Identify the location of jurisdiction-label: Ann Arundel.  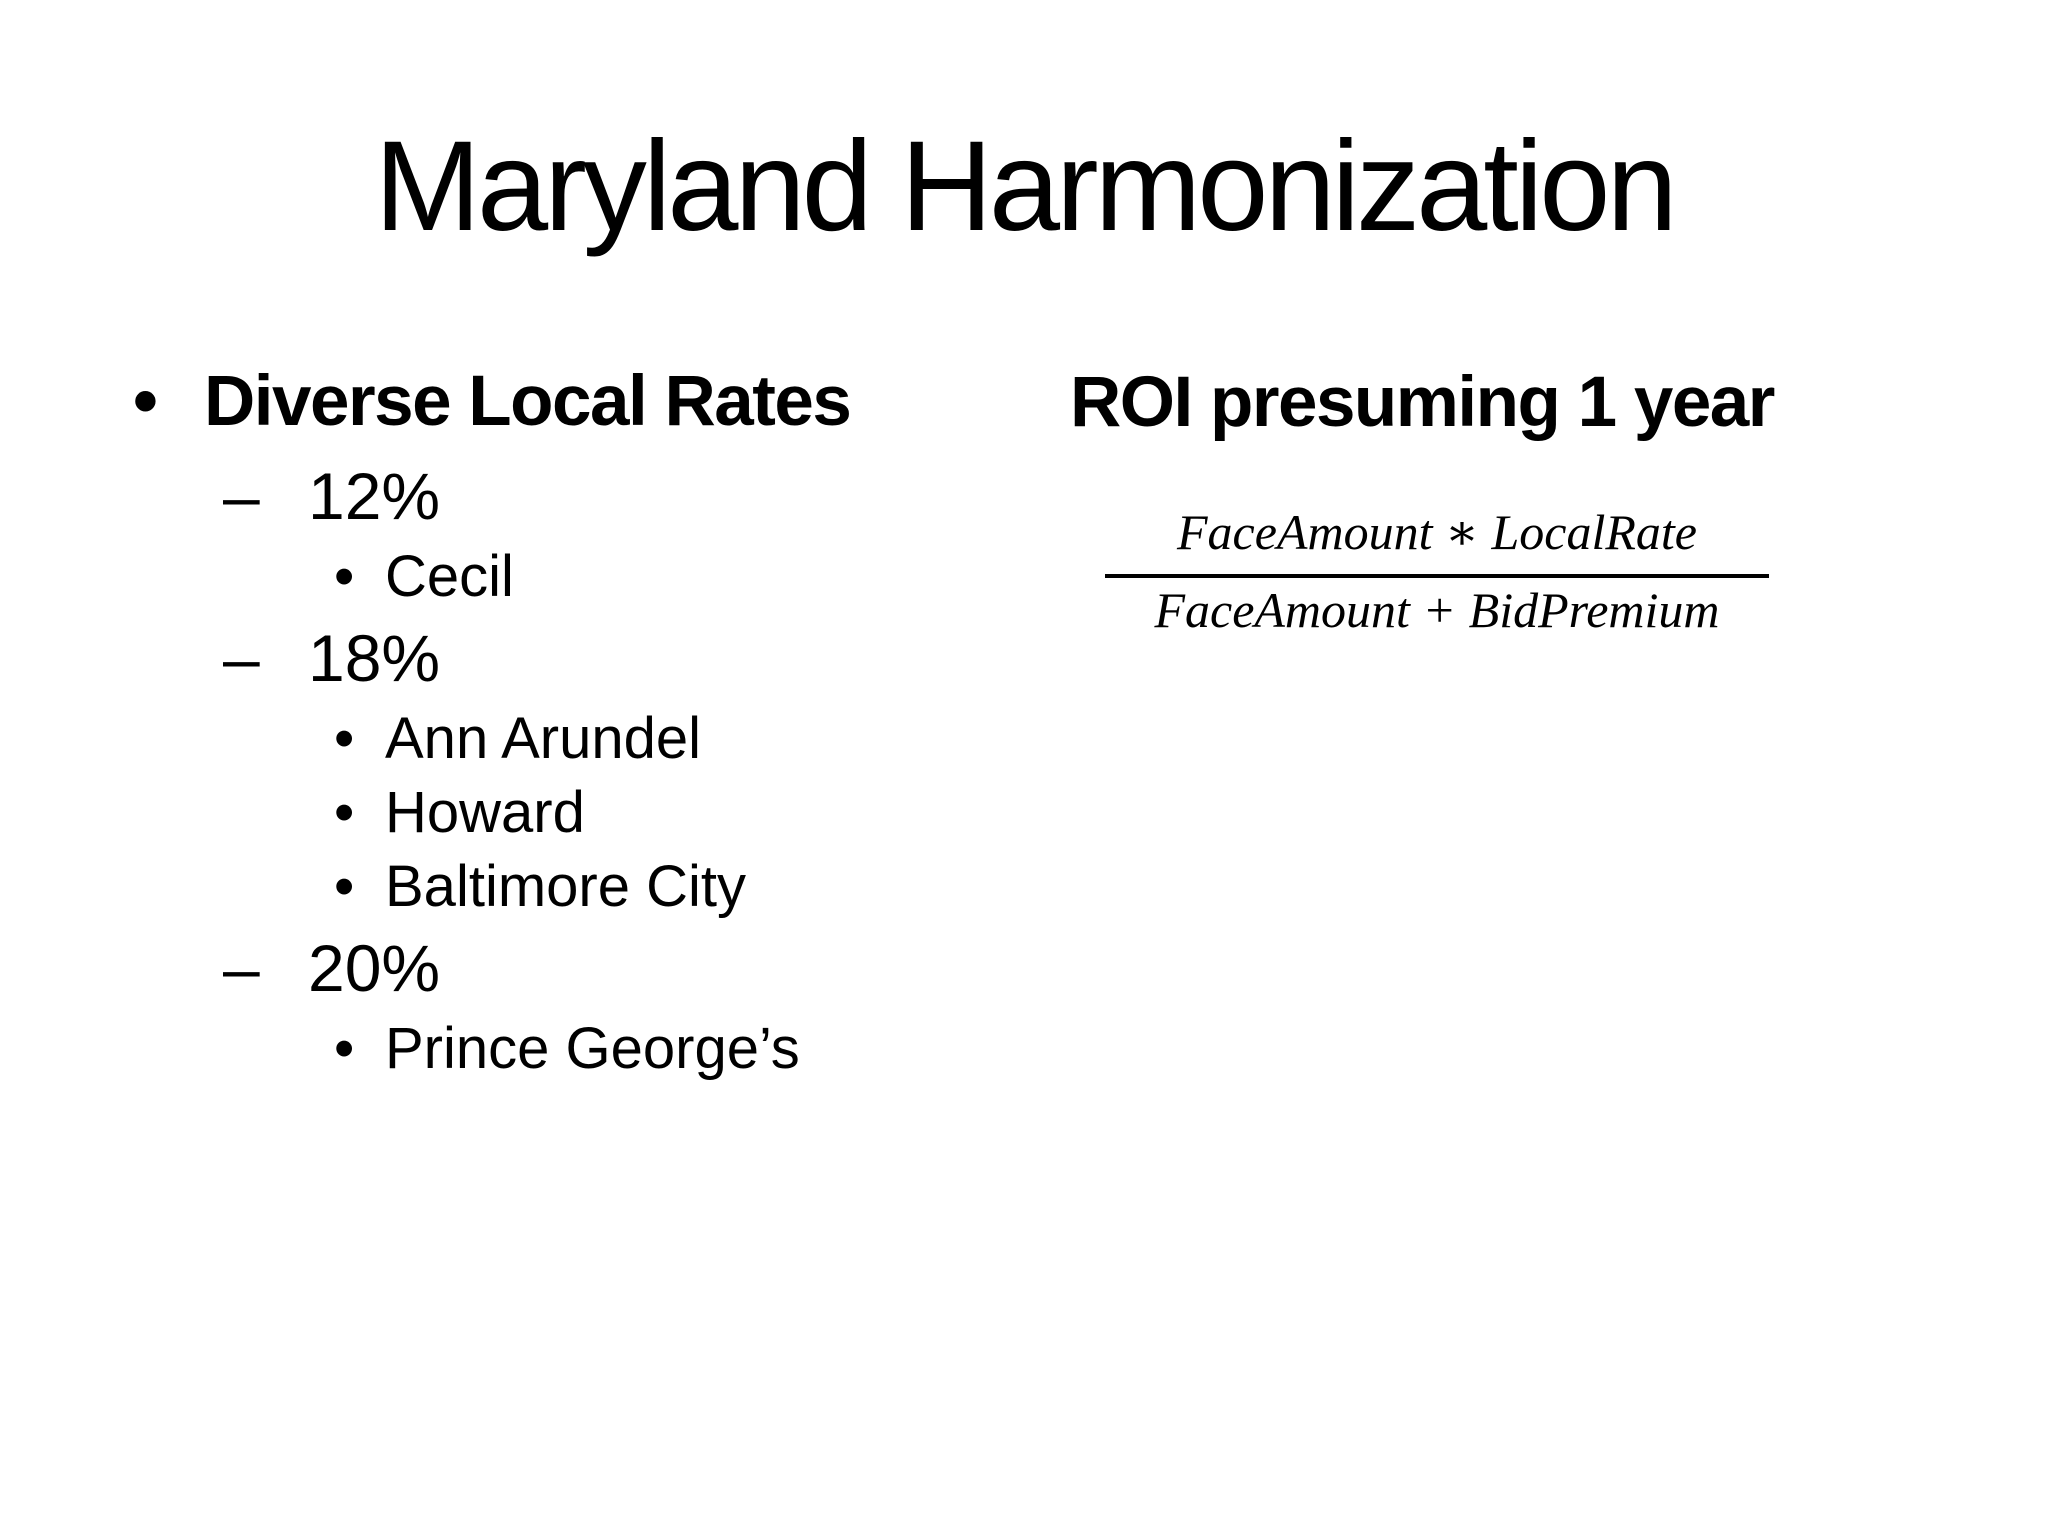
(543, 738).